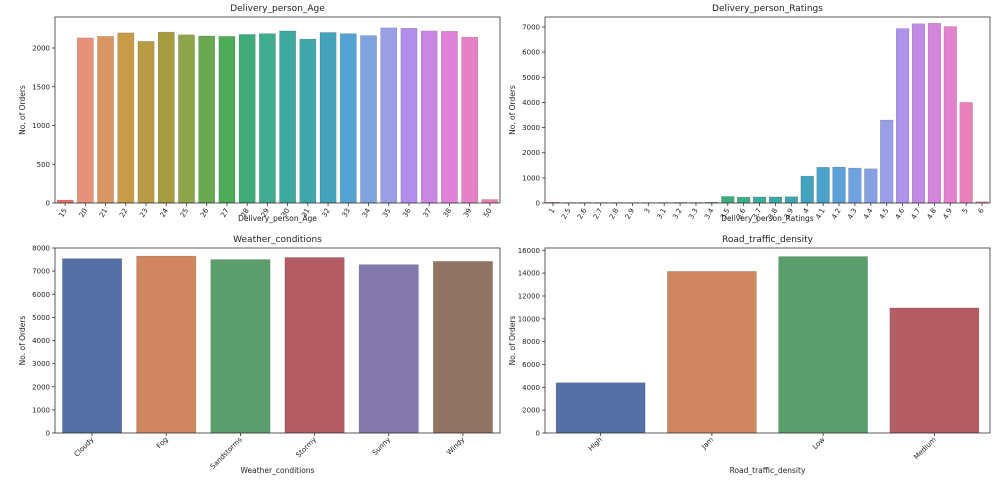 This screenshot has height=487, width=1000. What do you see at coordinates (852, 214) in the screenshot?
I see `x-tick-label: 4.3` at bounding box center [852, 214].